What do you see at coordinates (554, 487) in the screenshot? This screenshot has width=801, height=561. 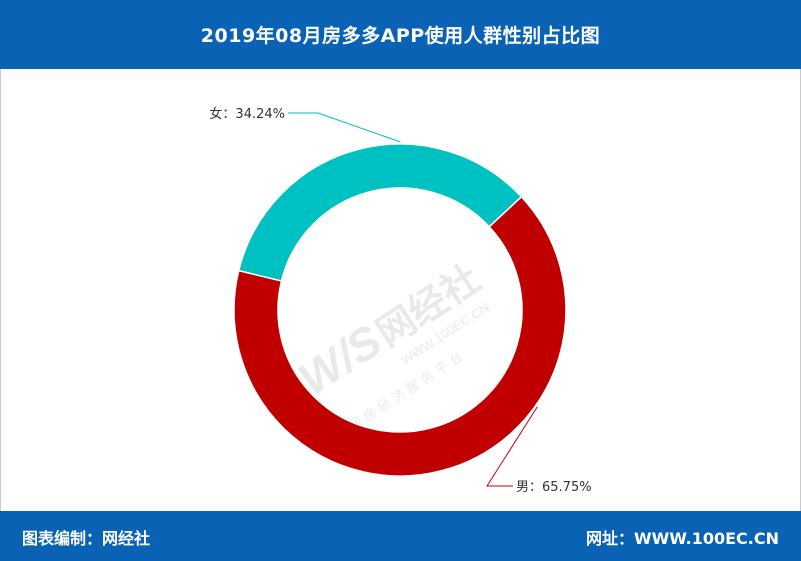 I see `data-label-1: 男：65.75%` at bounding box center [554, 487].